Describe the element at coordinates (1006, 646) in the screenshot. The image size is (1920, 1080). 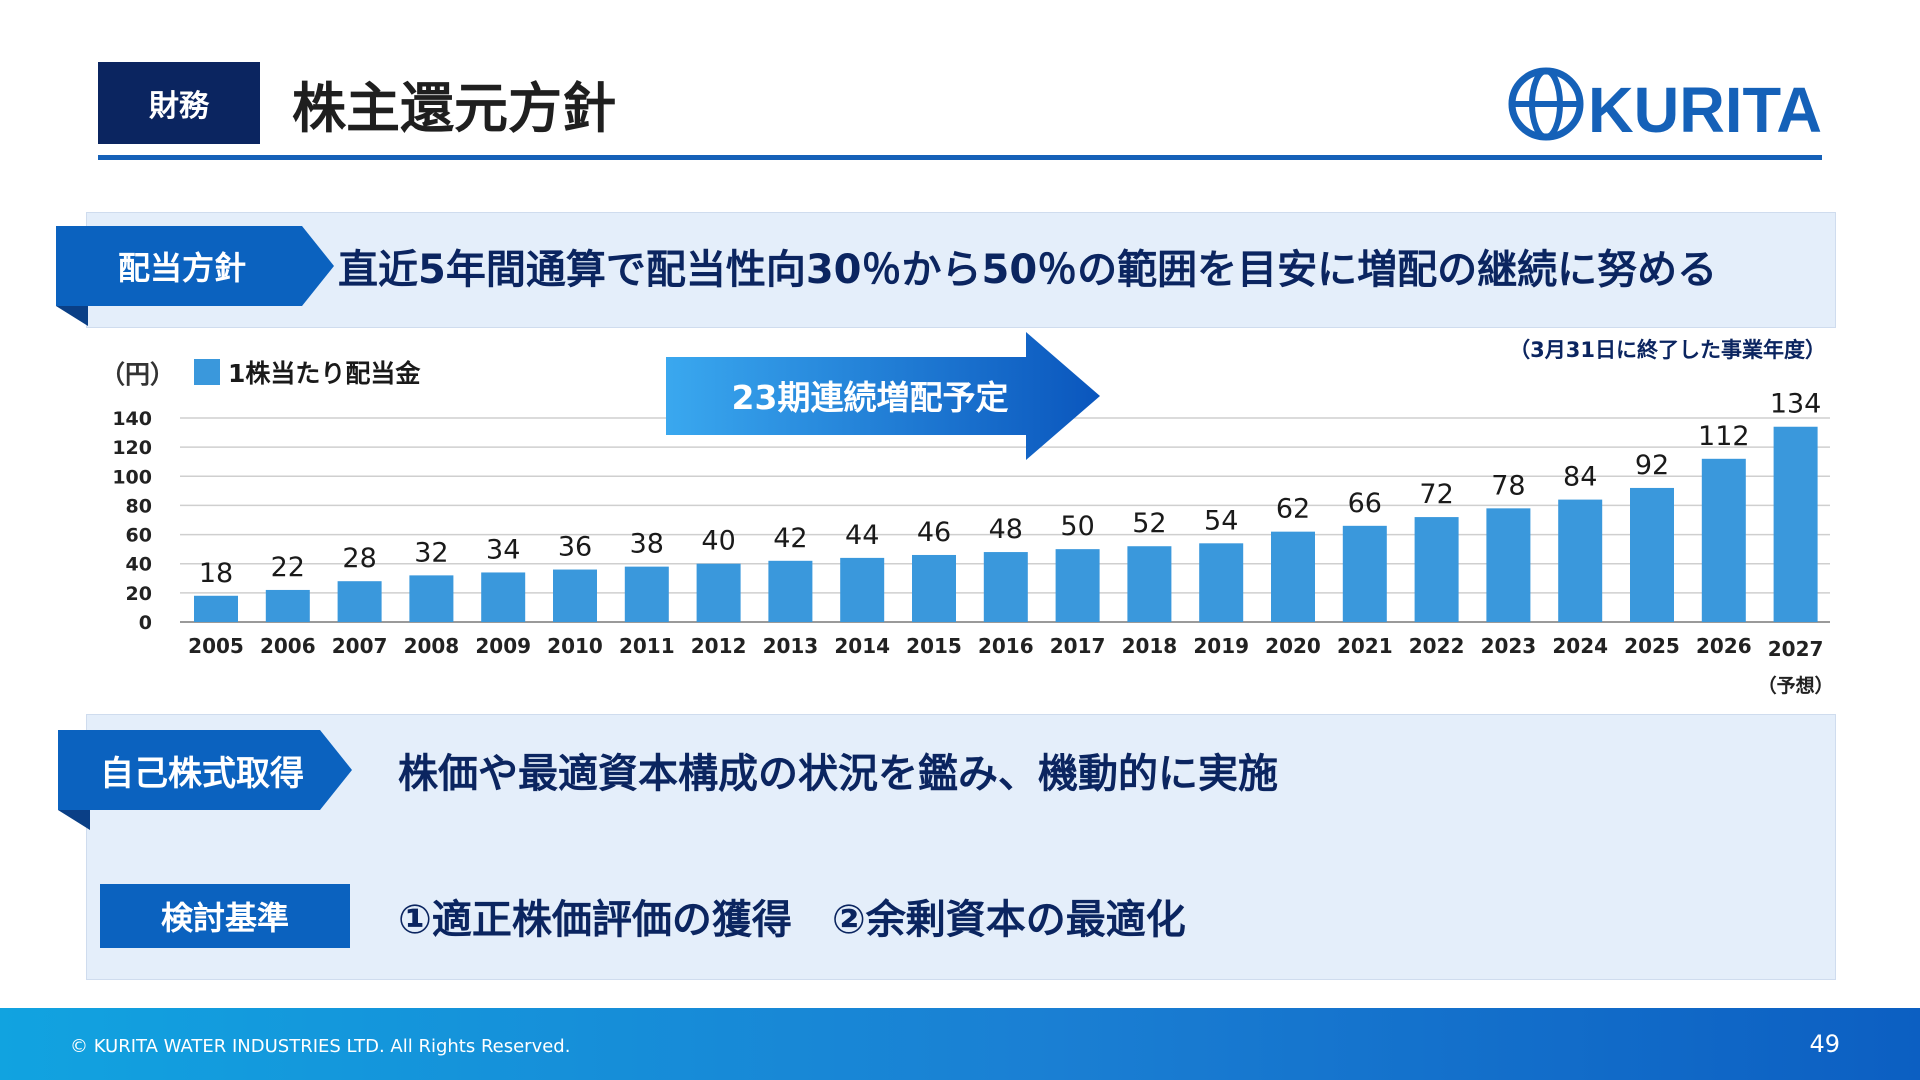
I see `x-tick-label: 2016` at that location.